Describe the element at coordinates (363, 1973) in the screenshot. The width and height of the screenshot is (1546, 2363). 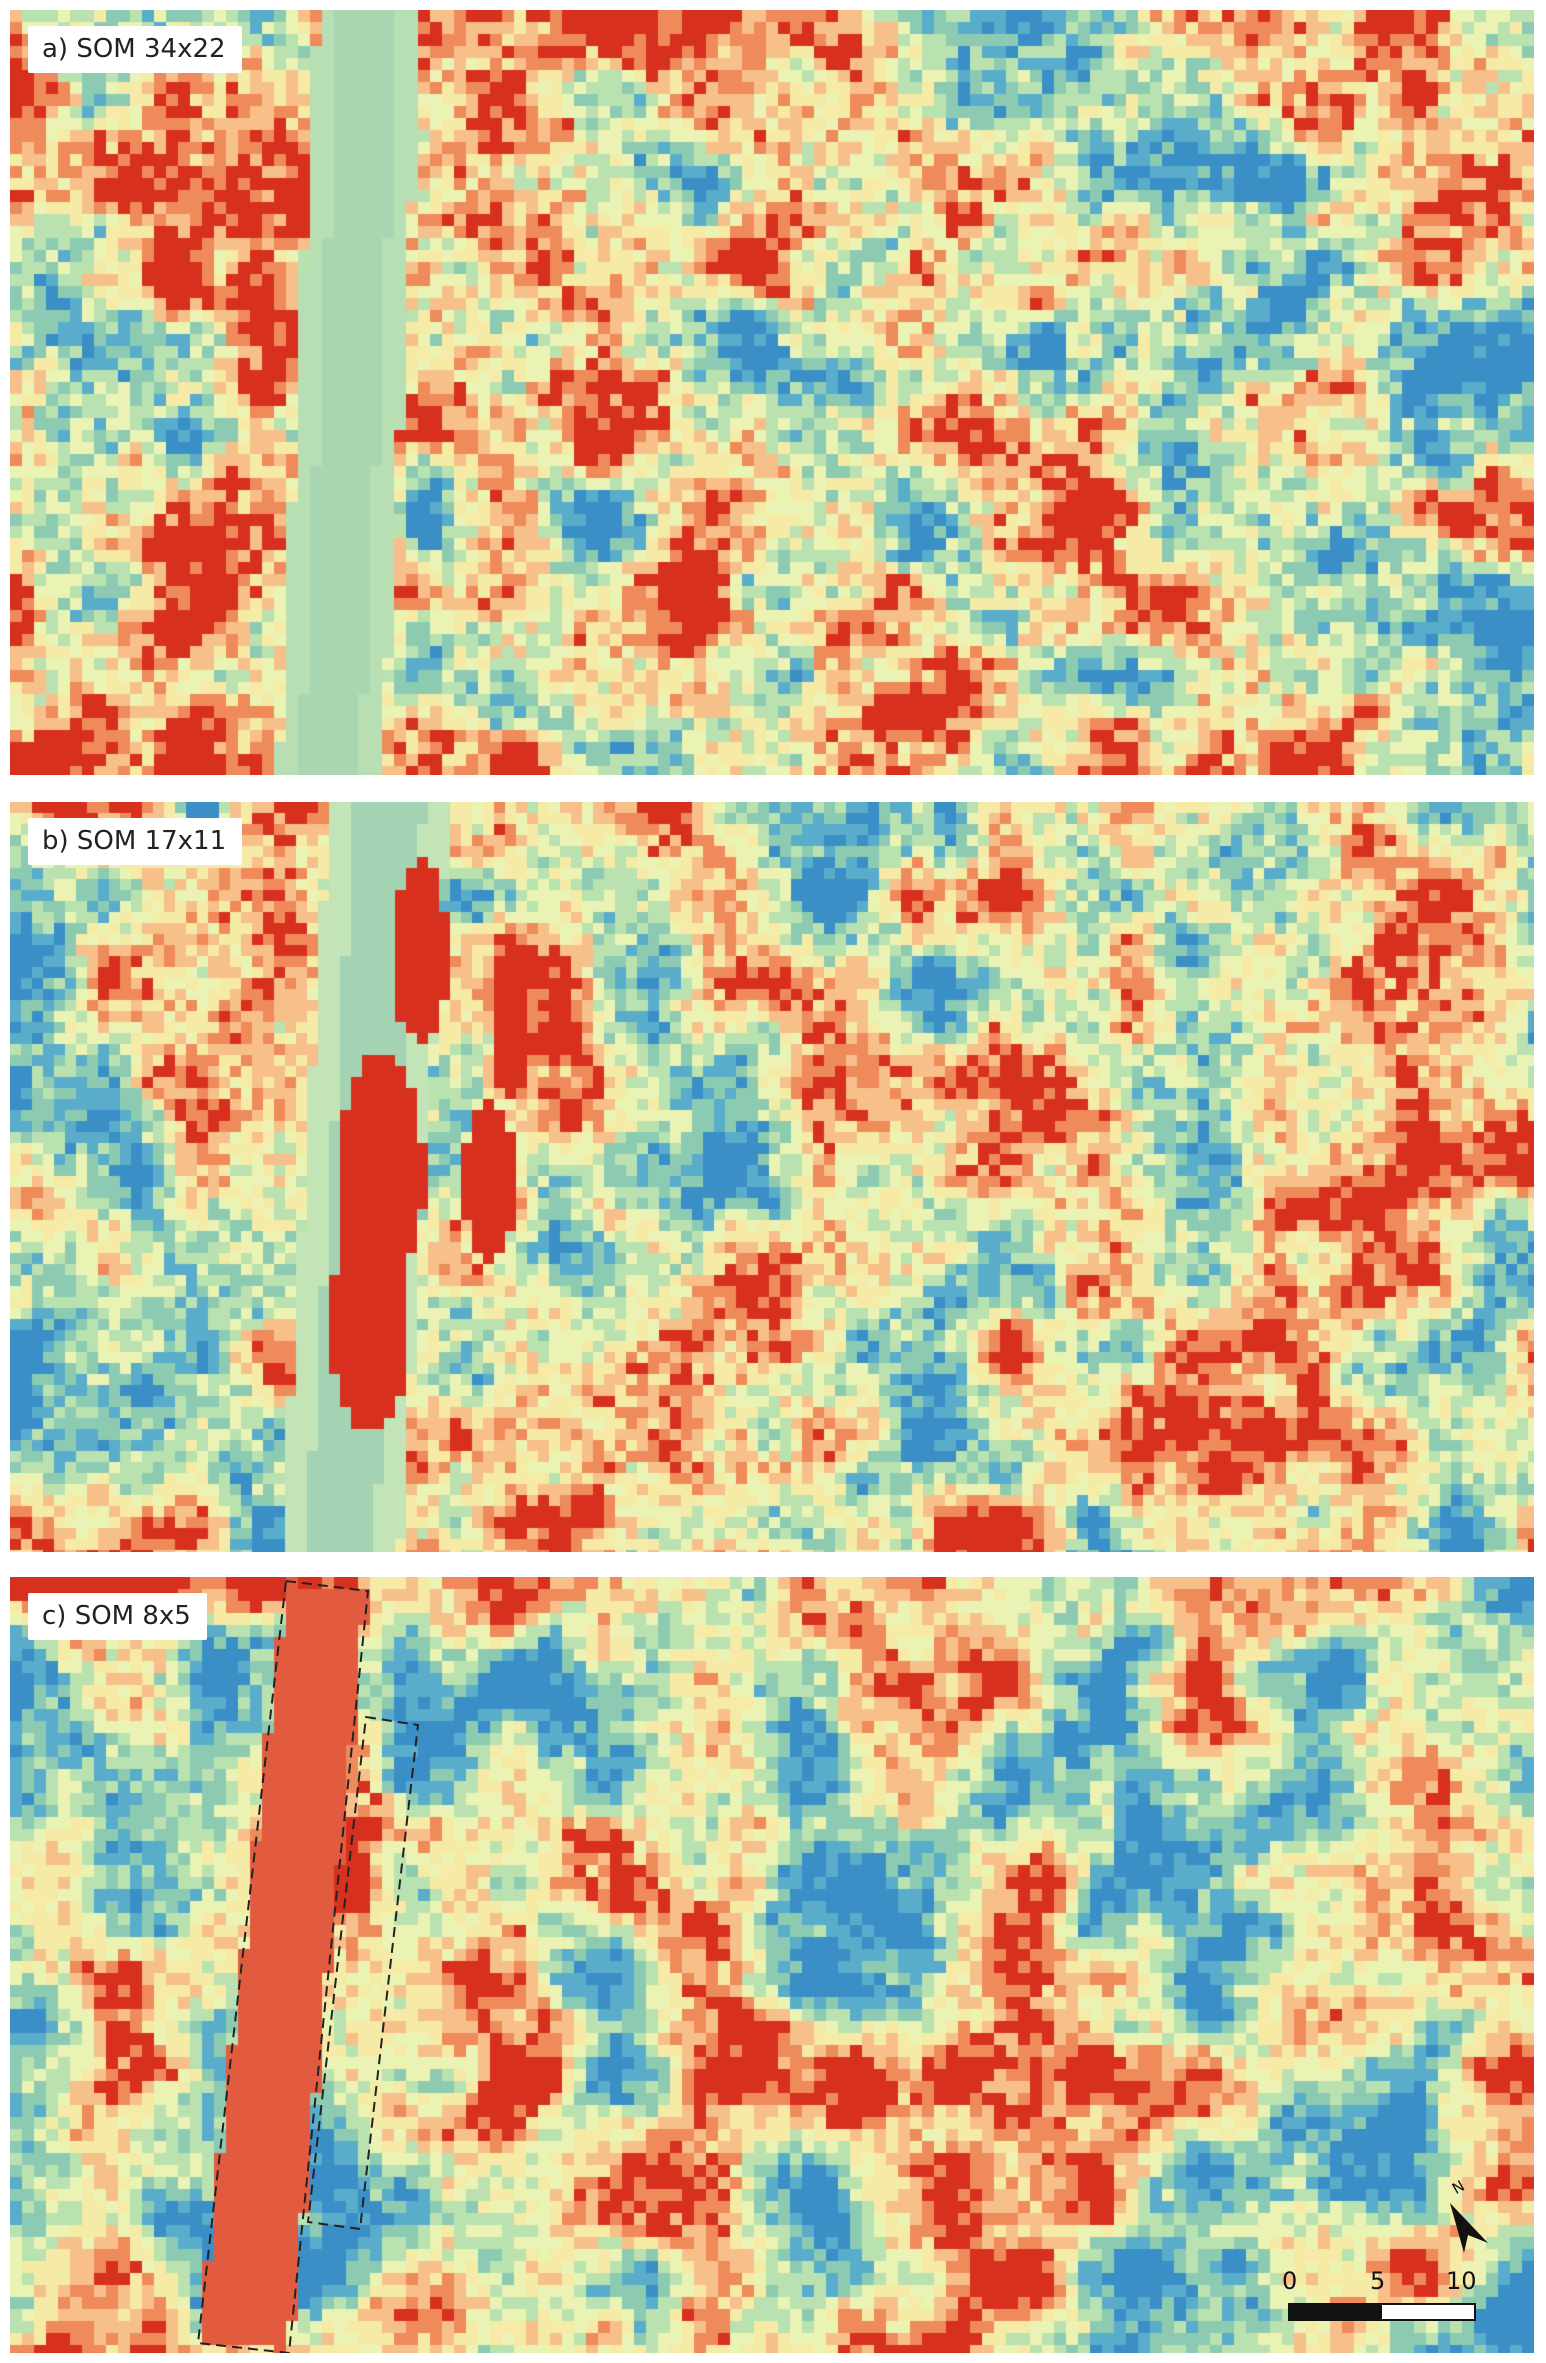
I see `plot-outline-small` at that location.